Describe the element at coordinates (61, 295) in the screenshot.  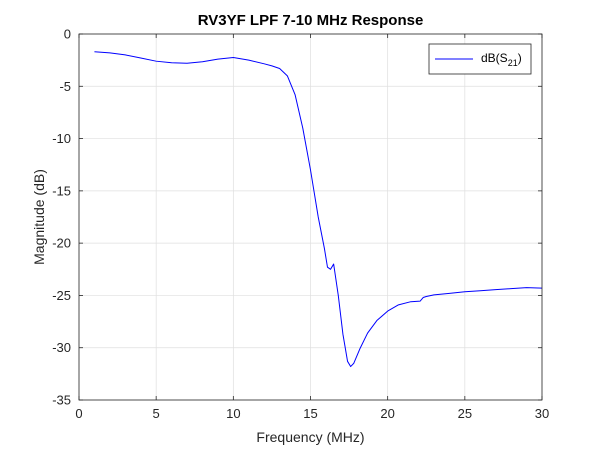
I see `y-tick-label: -25` at that location.